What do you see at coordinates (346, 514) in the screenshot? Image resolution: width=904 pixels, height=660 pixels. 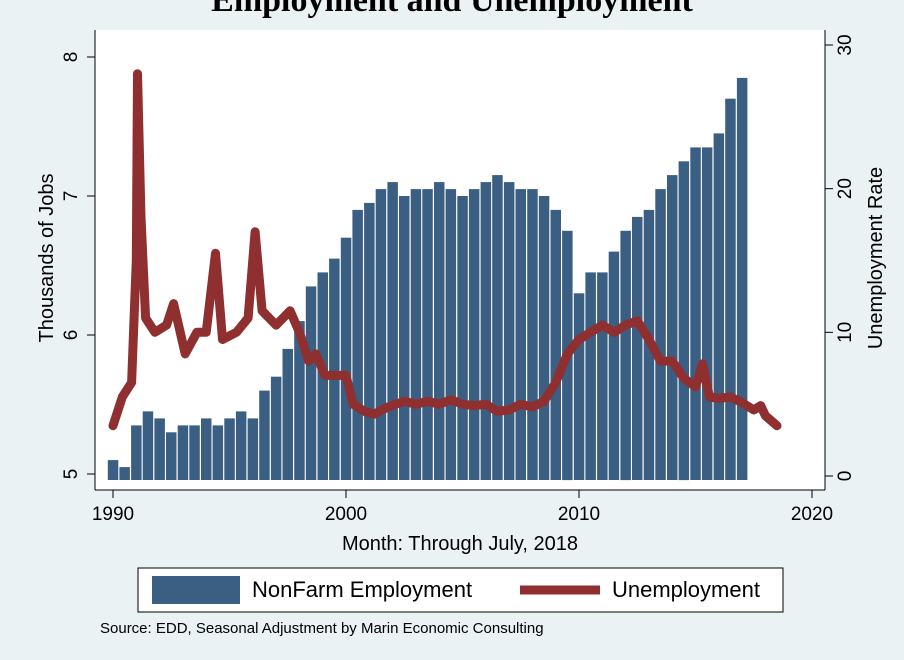 I see `x-tick-label: 2000` at bounding box center [346, 514].